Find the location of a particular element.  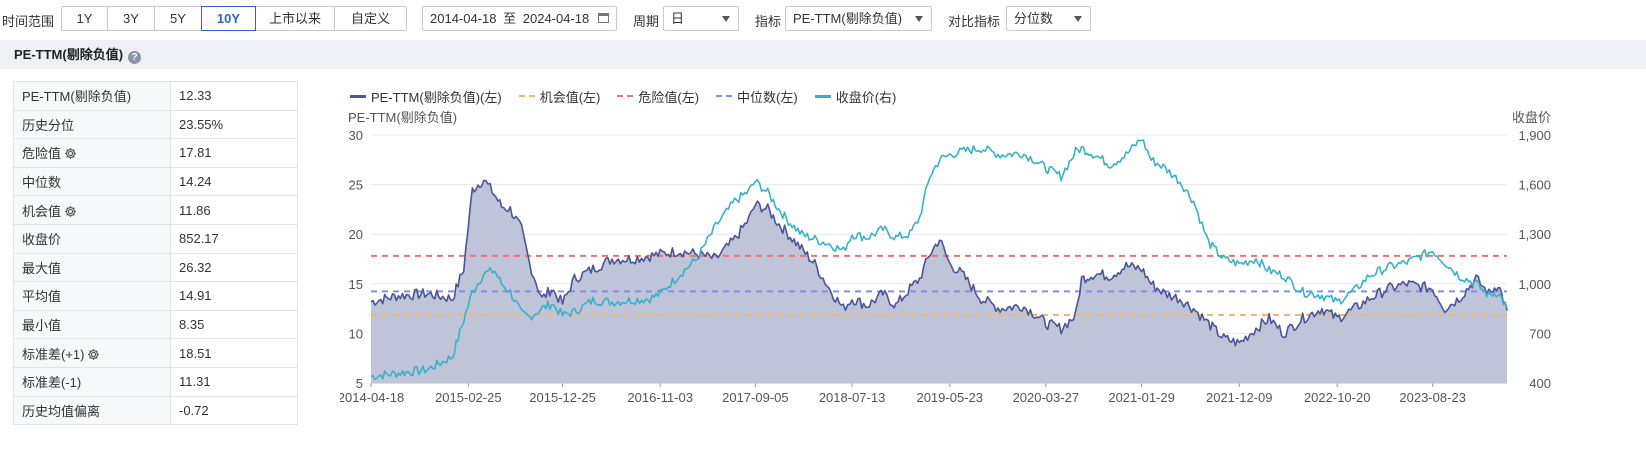

section-header: PE-TTM(剔除负值)? is located at coordinates (823, 54).